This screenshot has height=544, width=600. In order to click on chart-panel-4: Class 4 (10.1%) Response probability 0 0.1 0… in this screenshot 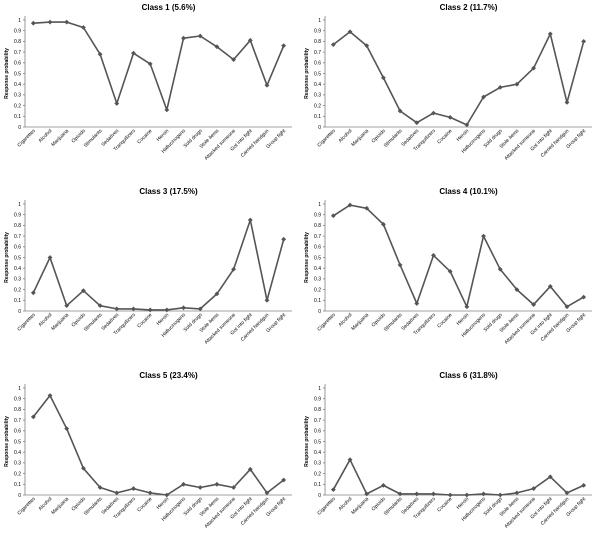, I will do `click(448, 266)`.